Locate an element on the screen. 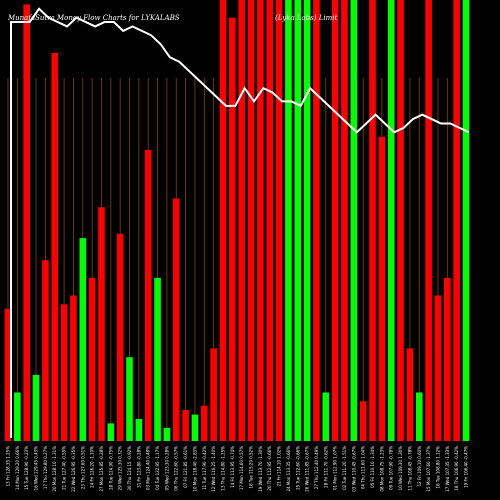  x-tick-label: 16 Tue 108.80 1.12% is located at coordinates (437, 467).